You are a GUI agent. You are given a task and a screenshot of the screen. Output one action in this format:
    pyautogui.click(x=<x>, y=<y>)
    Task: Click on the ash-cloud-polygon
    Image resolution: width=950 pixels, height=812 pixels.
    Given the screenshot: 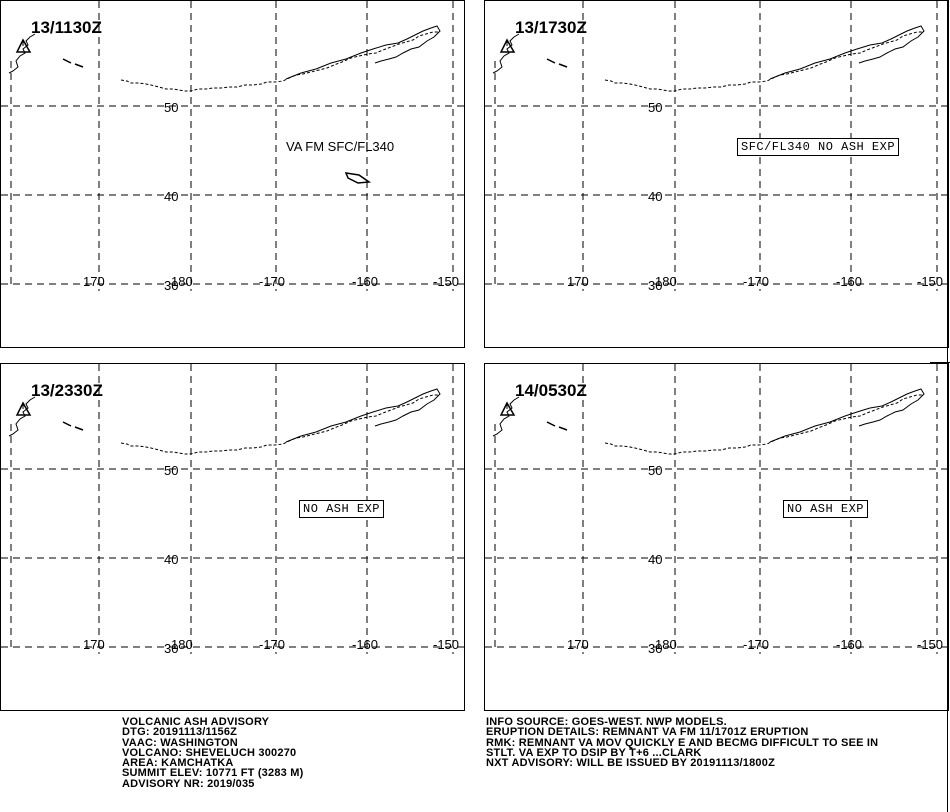 What is the action you would take?
    pyautogui.click(x=358, y=178)
    